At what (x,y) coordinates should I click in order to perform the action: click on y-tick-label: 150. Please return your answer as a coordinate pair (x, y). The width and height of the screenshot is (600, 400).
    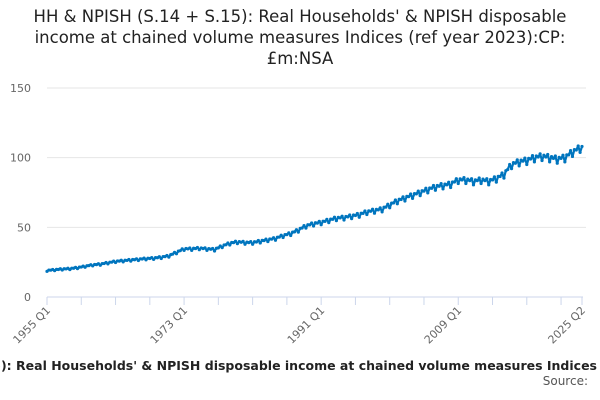
    Looking at the image, I should click on (20, 88).